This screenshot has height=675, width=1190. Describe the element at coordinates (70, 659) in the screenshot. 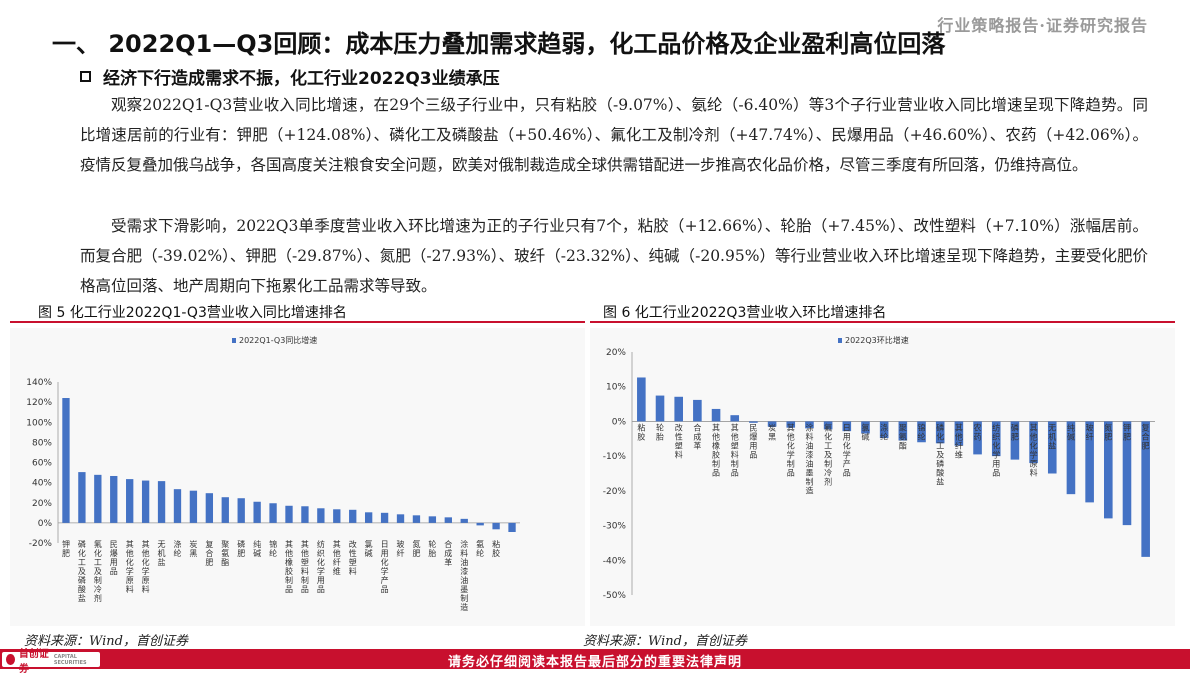

I see `logo-en-text: CAPITAL SECURITIES` at that location.